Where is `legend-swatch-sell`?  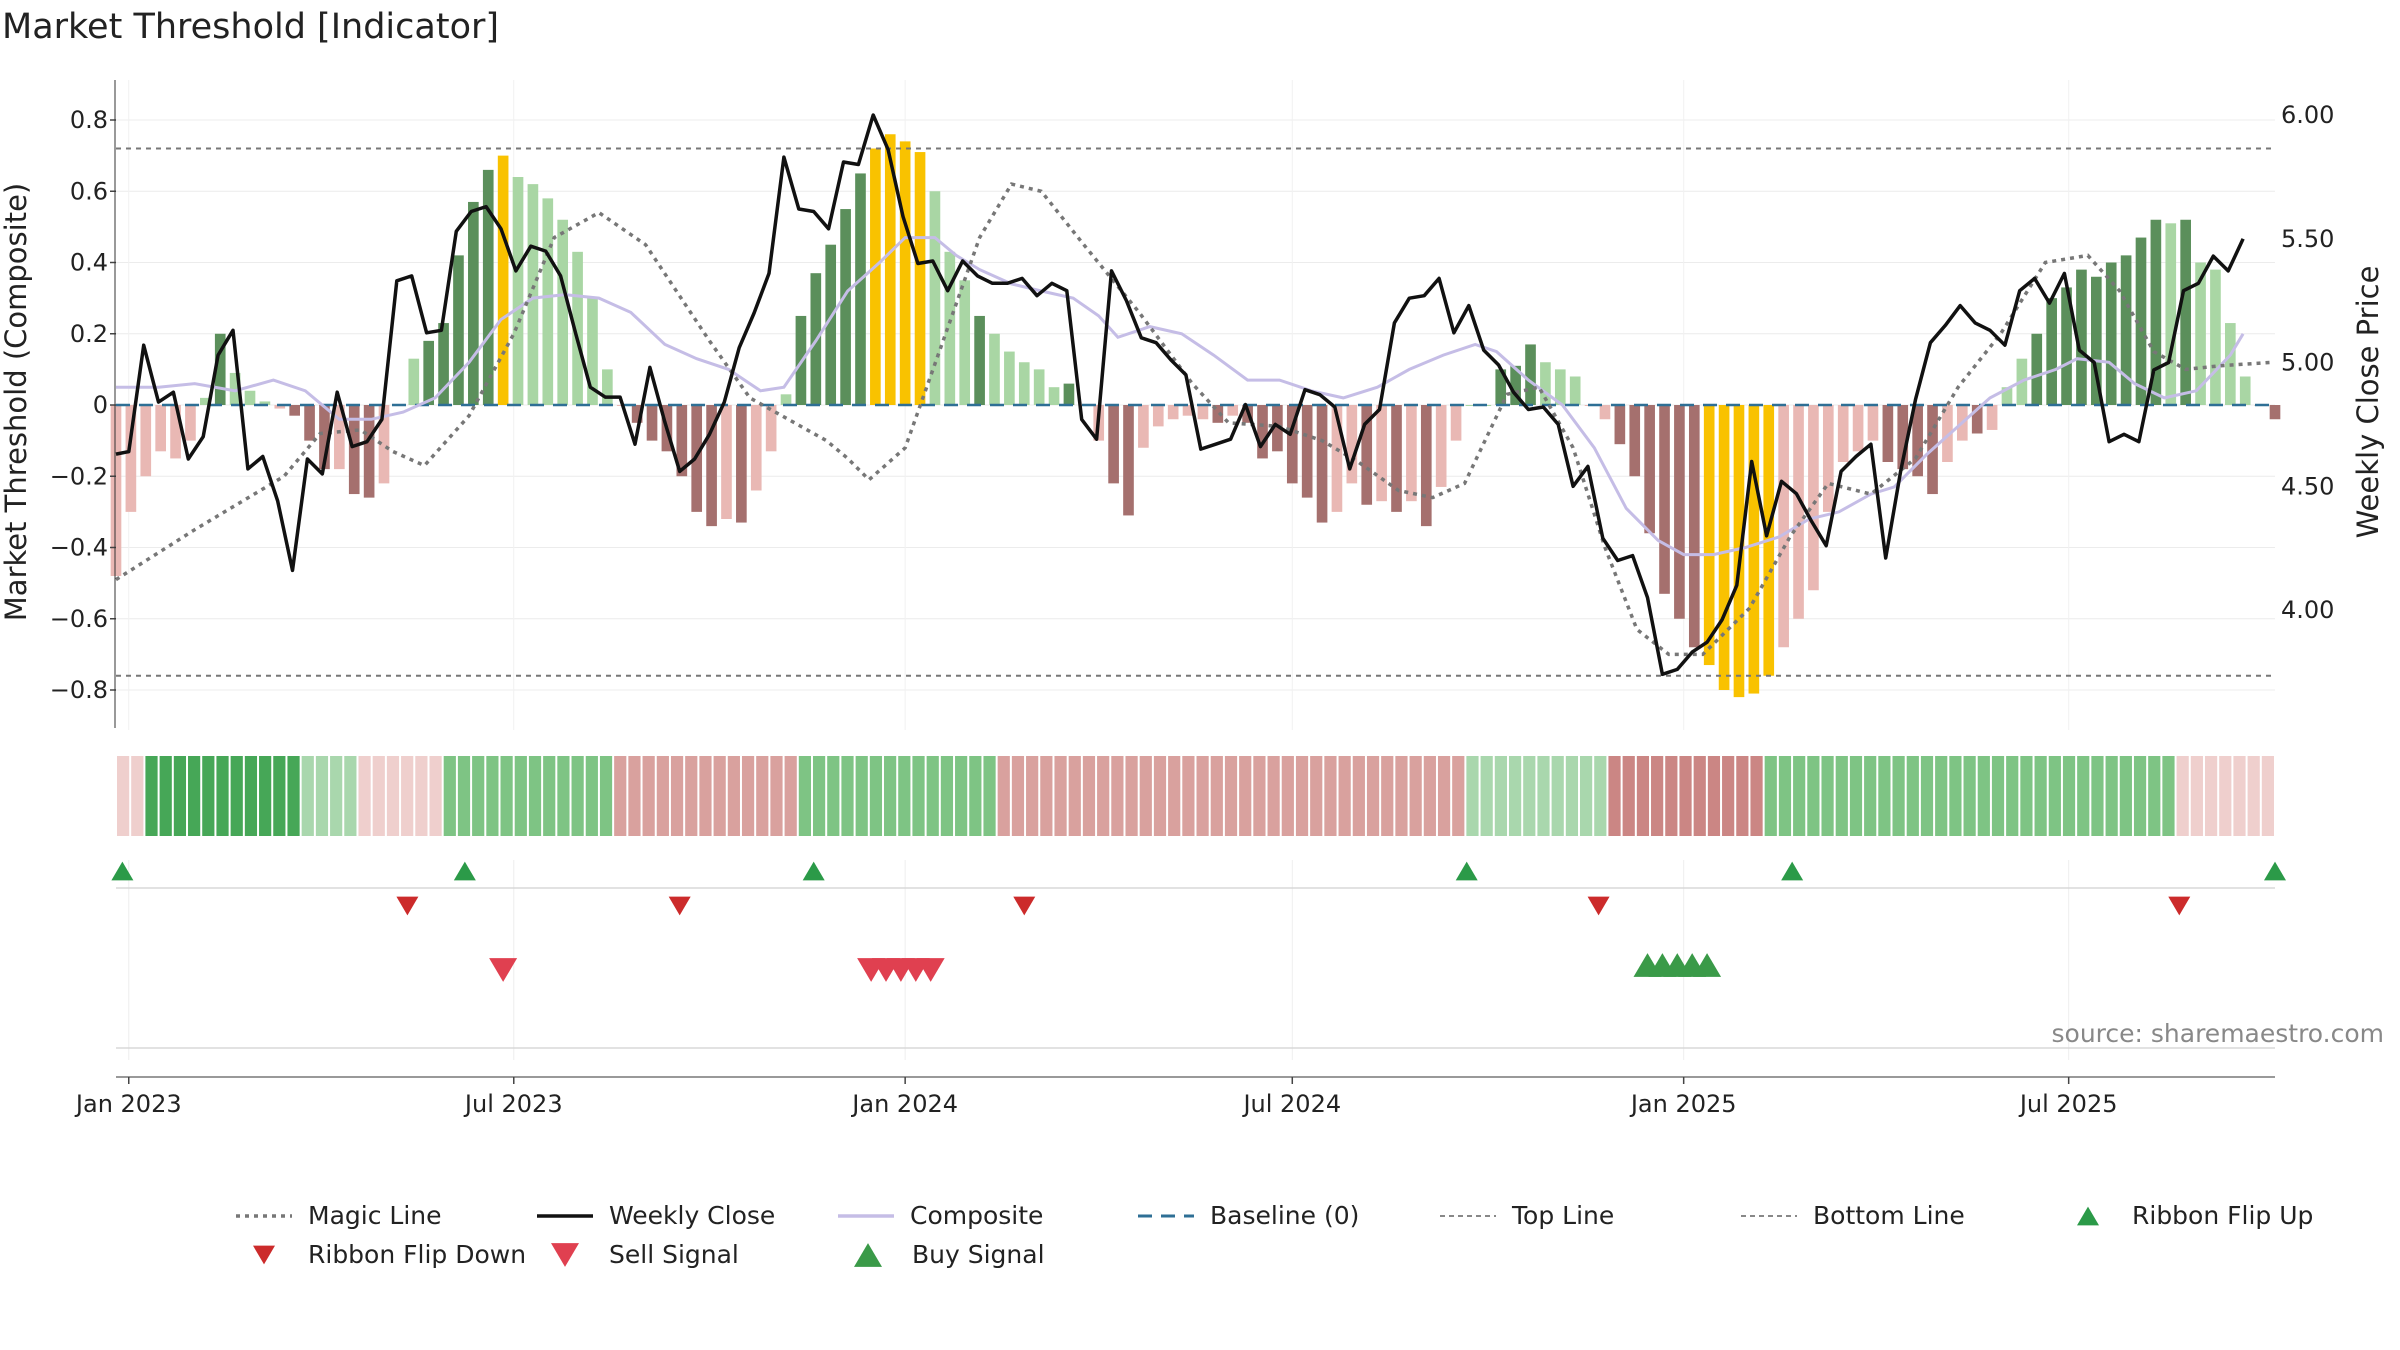 legend-swatch-sell is located at coordinates (565, 1255).